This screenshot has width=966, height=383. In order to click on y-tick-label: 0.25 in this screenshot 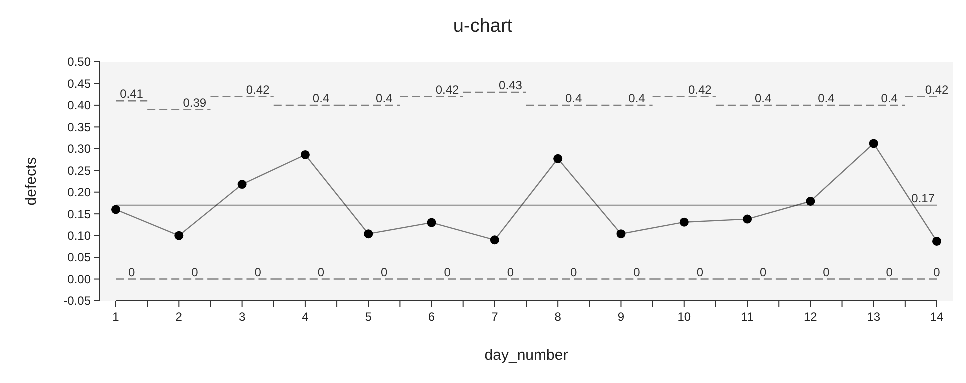, I will do `click(80, 171)`.